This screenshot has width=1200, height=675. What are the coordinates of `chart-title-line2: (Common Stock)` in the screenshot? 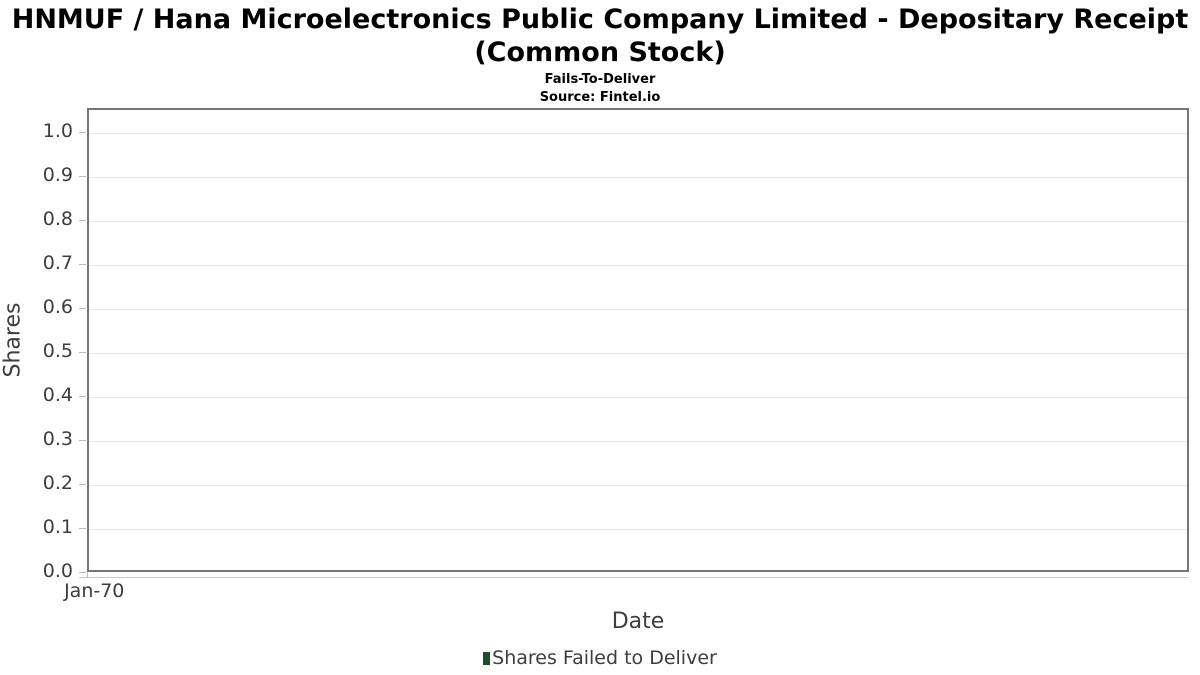 It's located at (600, 52).